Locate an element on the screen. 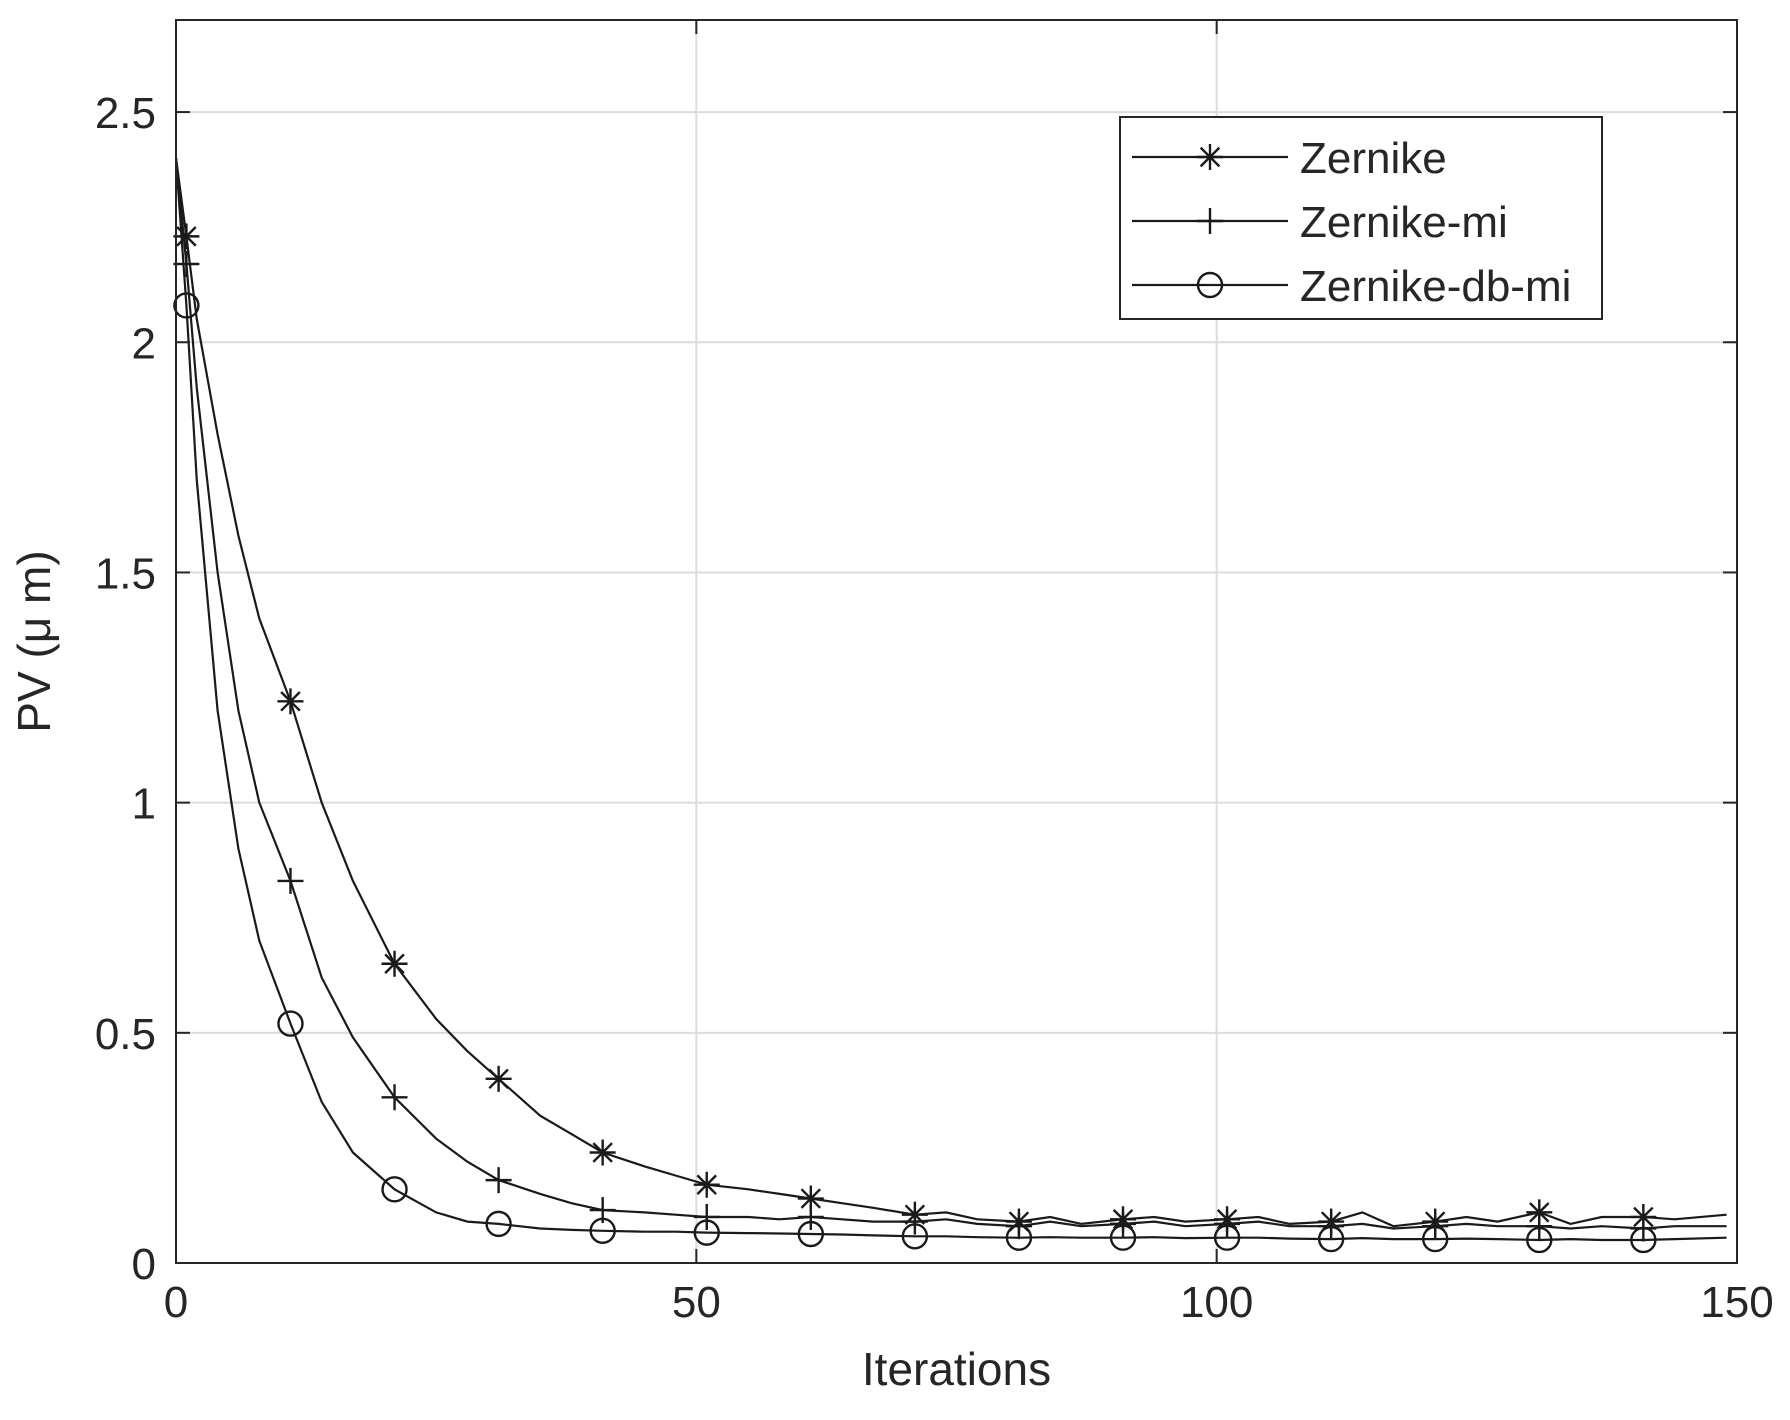 The height and width of the screenshot is (1420, 1790). x-axis-title: Iterations is located at coordinates (956, 1369).